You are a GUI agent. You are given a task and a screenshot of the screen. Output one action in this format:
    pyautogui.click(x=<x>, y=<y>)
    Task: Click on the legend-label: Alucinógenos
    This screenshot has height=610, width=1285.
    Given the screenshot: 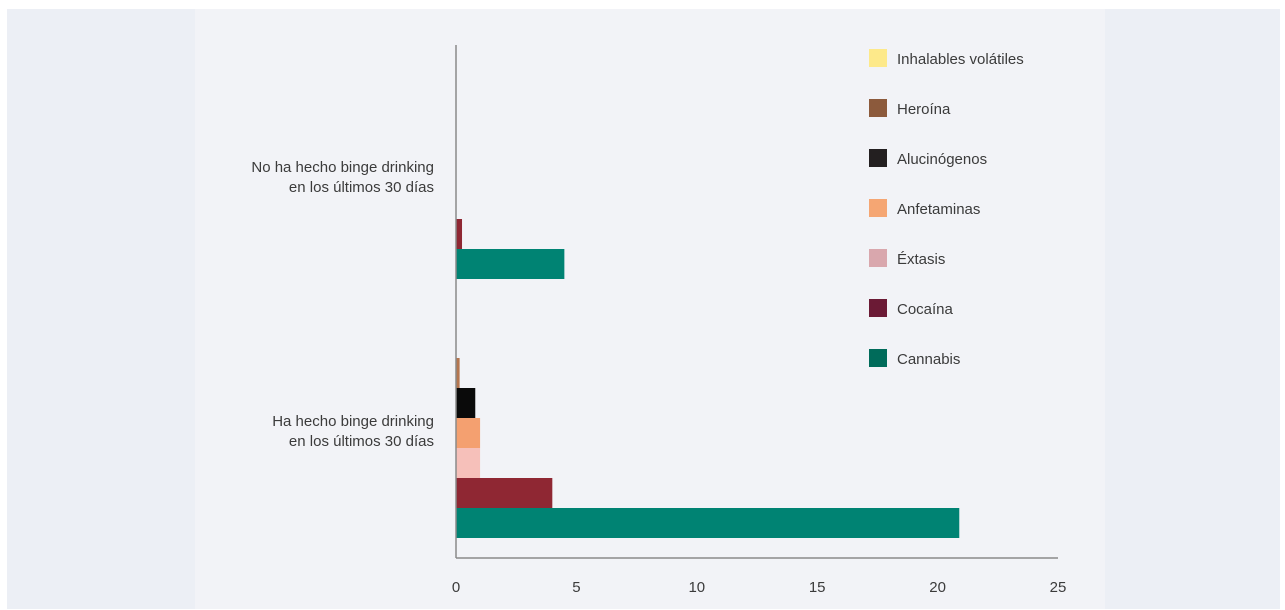 What is the action you would take?
    pyautogui.click(x=942, y=159)
    